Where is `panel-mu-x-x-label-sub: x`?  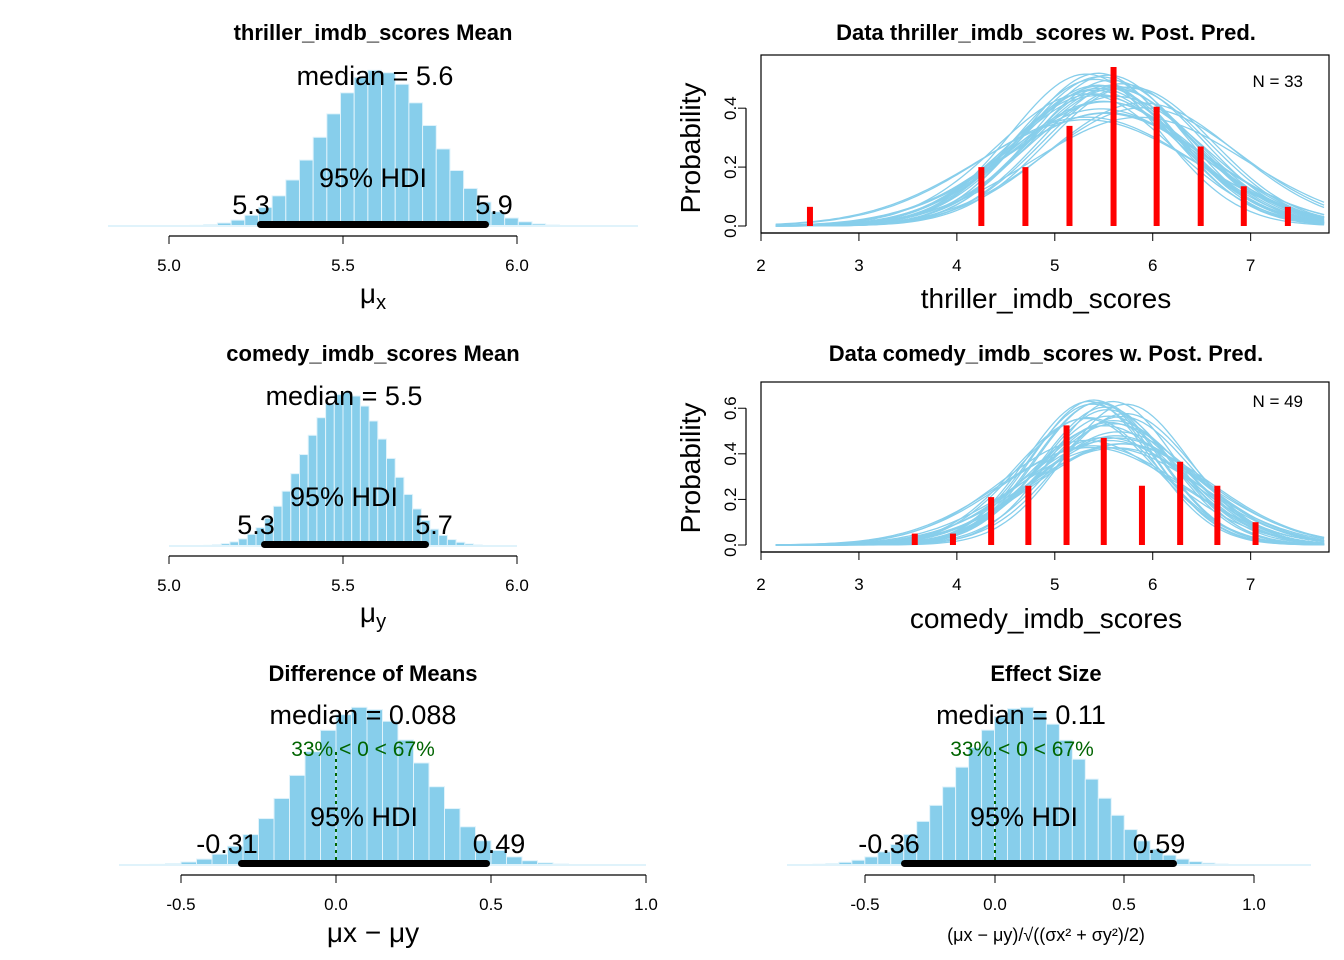 panel-mu-x-x-label-sub: x is located at coordinates (381, 303).